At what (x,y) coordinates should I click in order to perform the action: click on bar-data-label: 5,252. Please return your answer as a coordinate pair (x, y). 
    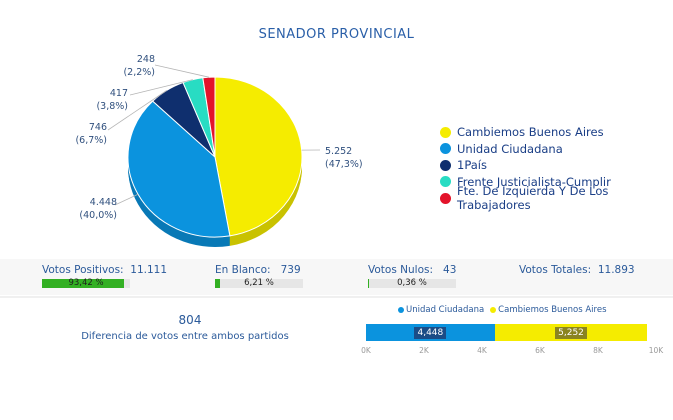
    Looking at the image, I should click on (571, 333).